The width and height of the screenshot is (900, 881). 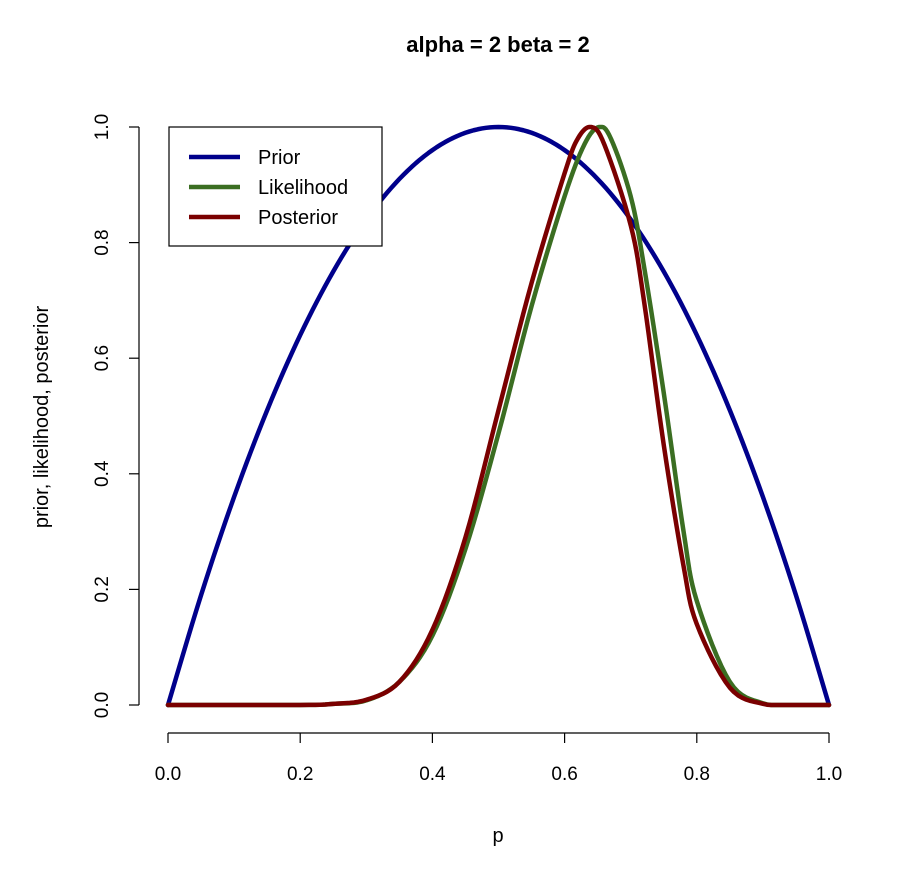 What do you see at coordinates (497, 836) in the screenshot?
I see `x-axis-label: p` at bounding box center [497, 836].